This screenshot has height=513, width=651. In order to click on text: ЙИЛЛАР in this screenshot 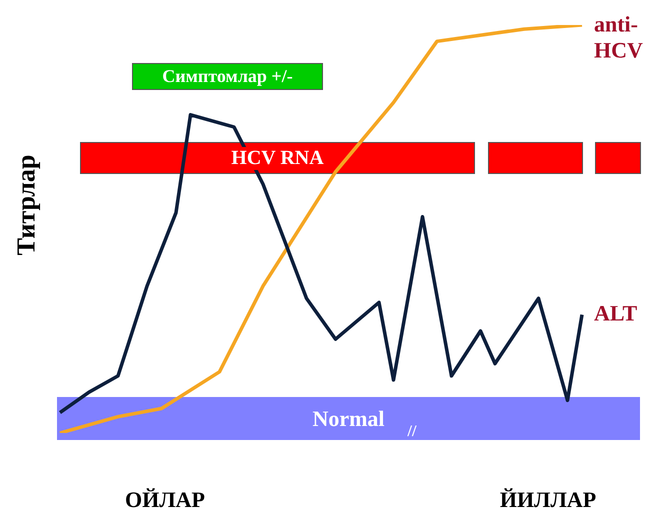, I will do `click(548, 499)`.